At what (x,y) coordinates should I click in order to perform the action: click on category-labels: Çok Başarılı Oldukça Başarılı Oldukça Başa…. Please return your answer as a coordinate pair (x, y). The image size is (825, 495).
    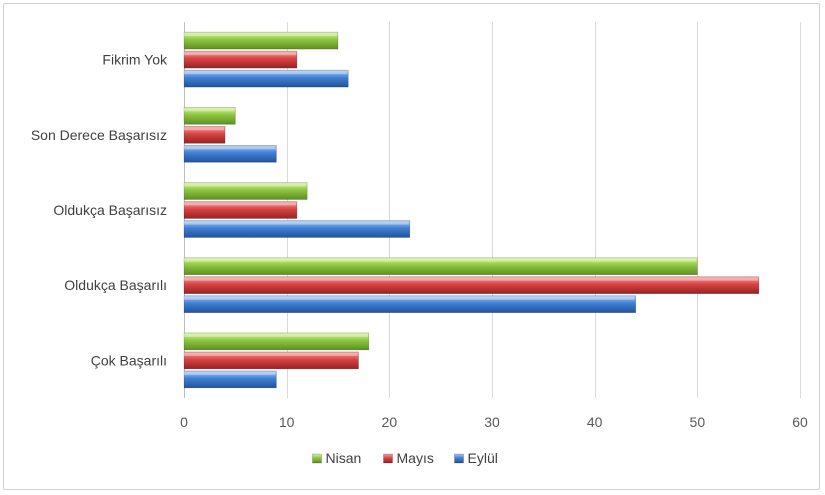
    Looking at the image, I should click on (99, 210).